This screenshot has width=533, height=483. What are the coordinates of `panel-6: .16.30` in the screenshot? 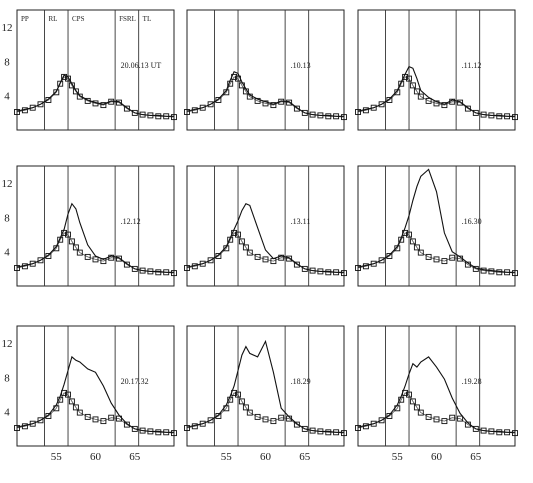 It's located at (436, 226).